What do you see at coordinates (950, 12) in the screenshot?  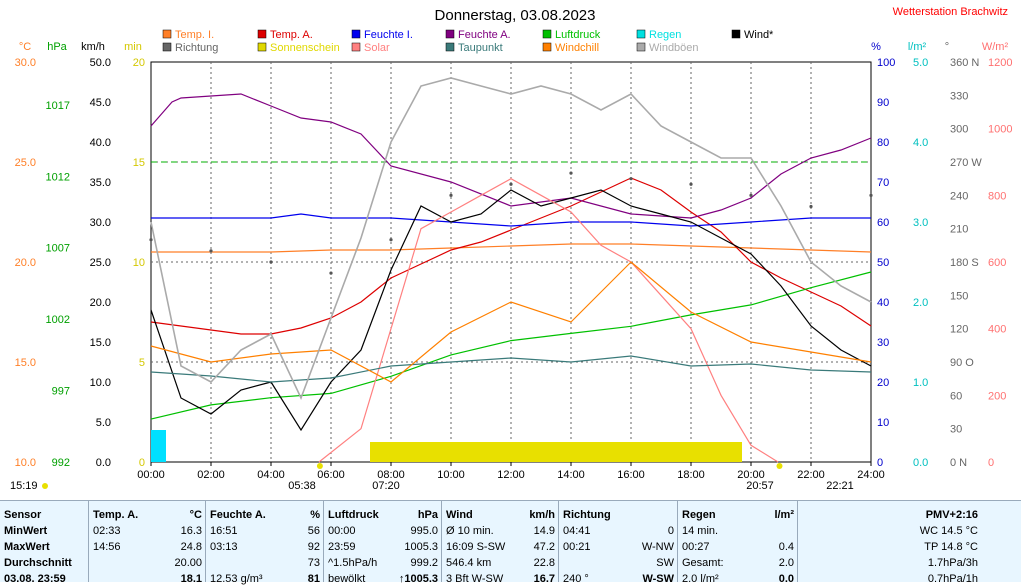 I see `station-name: Wetterstation Brachwitz` at bounding box center [950, 12].